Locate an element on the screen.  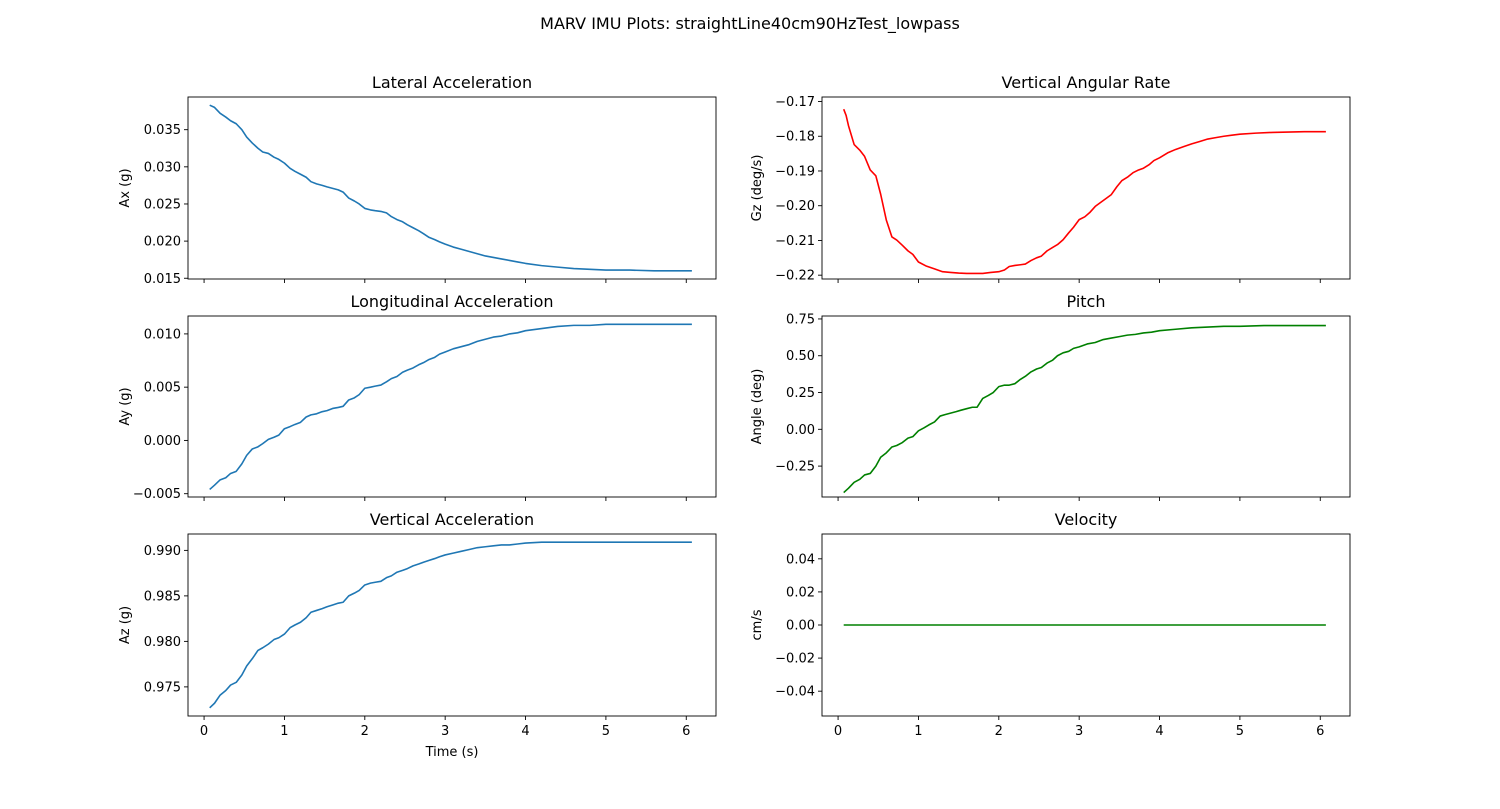
y-tick-label: −0.20 is located at coordinates (795, 206).